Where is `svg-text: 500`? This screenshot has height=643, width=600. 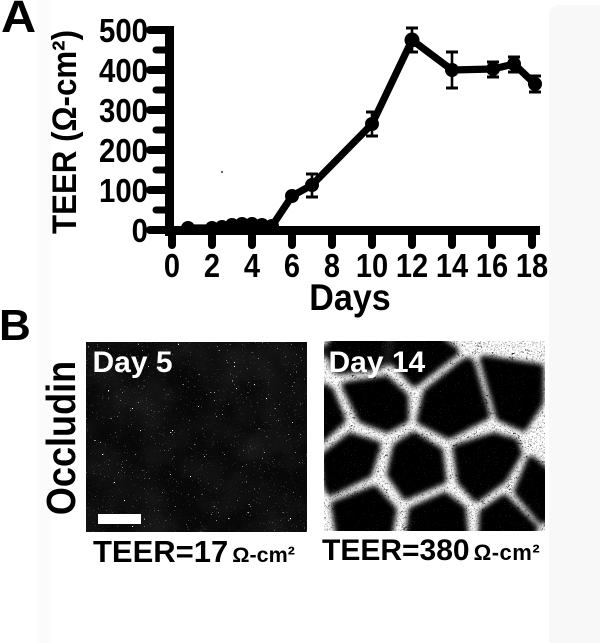 svg-text: 500 is located at coordinates (123, 30).